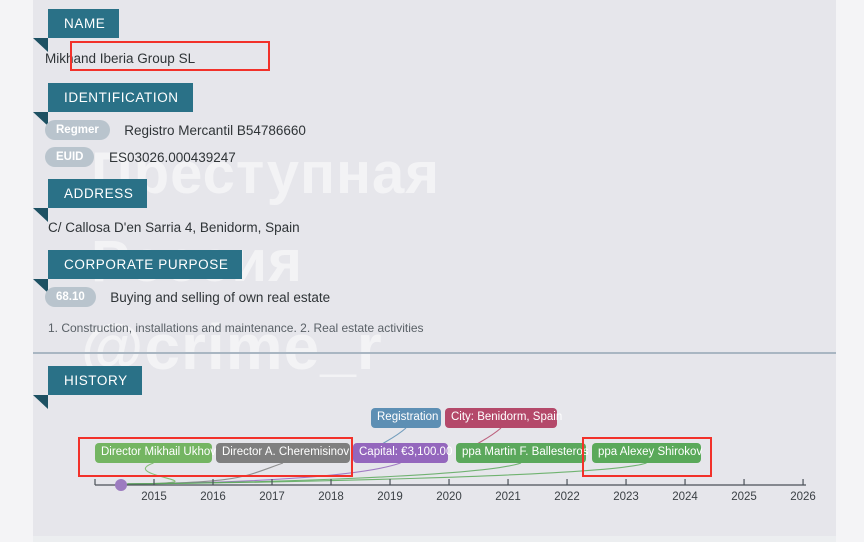  Describe the element at coordinates (215, 130) in the screenshot. I see `identification-value-regmer: Registro Mercantil B54786660` at that location.